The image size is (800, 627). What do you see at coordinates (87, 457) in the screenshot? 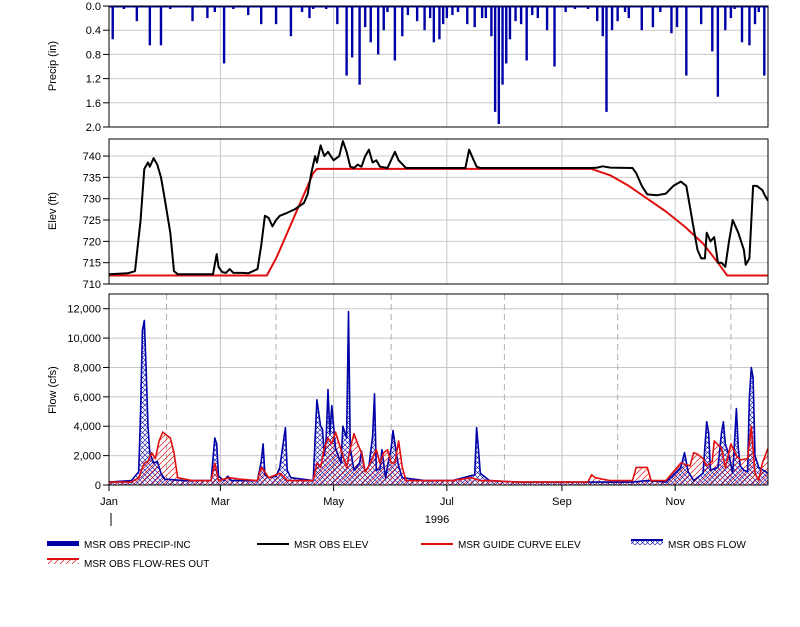
I see `flow-tick-label: 2,000` at bounding box center [87, 457].